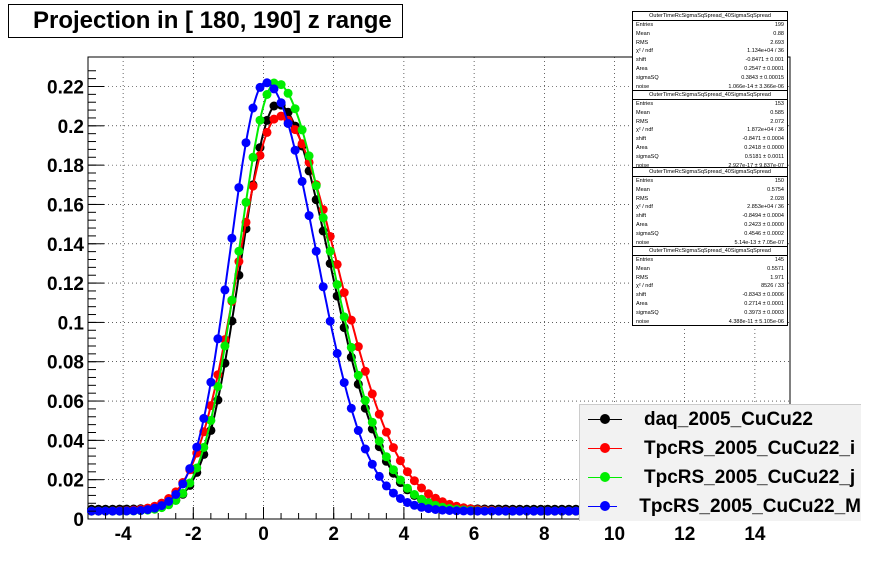  Describe the element at coordinates (710, 313) in the screenshot. I see `stat-row: sigmaSQ 0.3973 ± 0.0003` at that location.